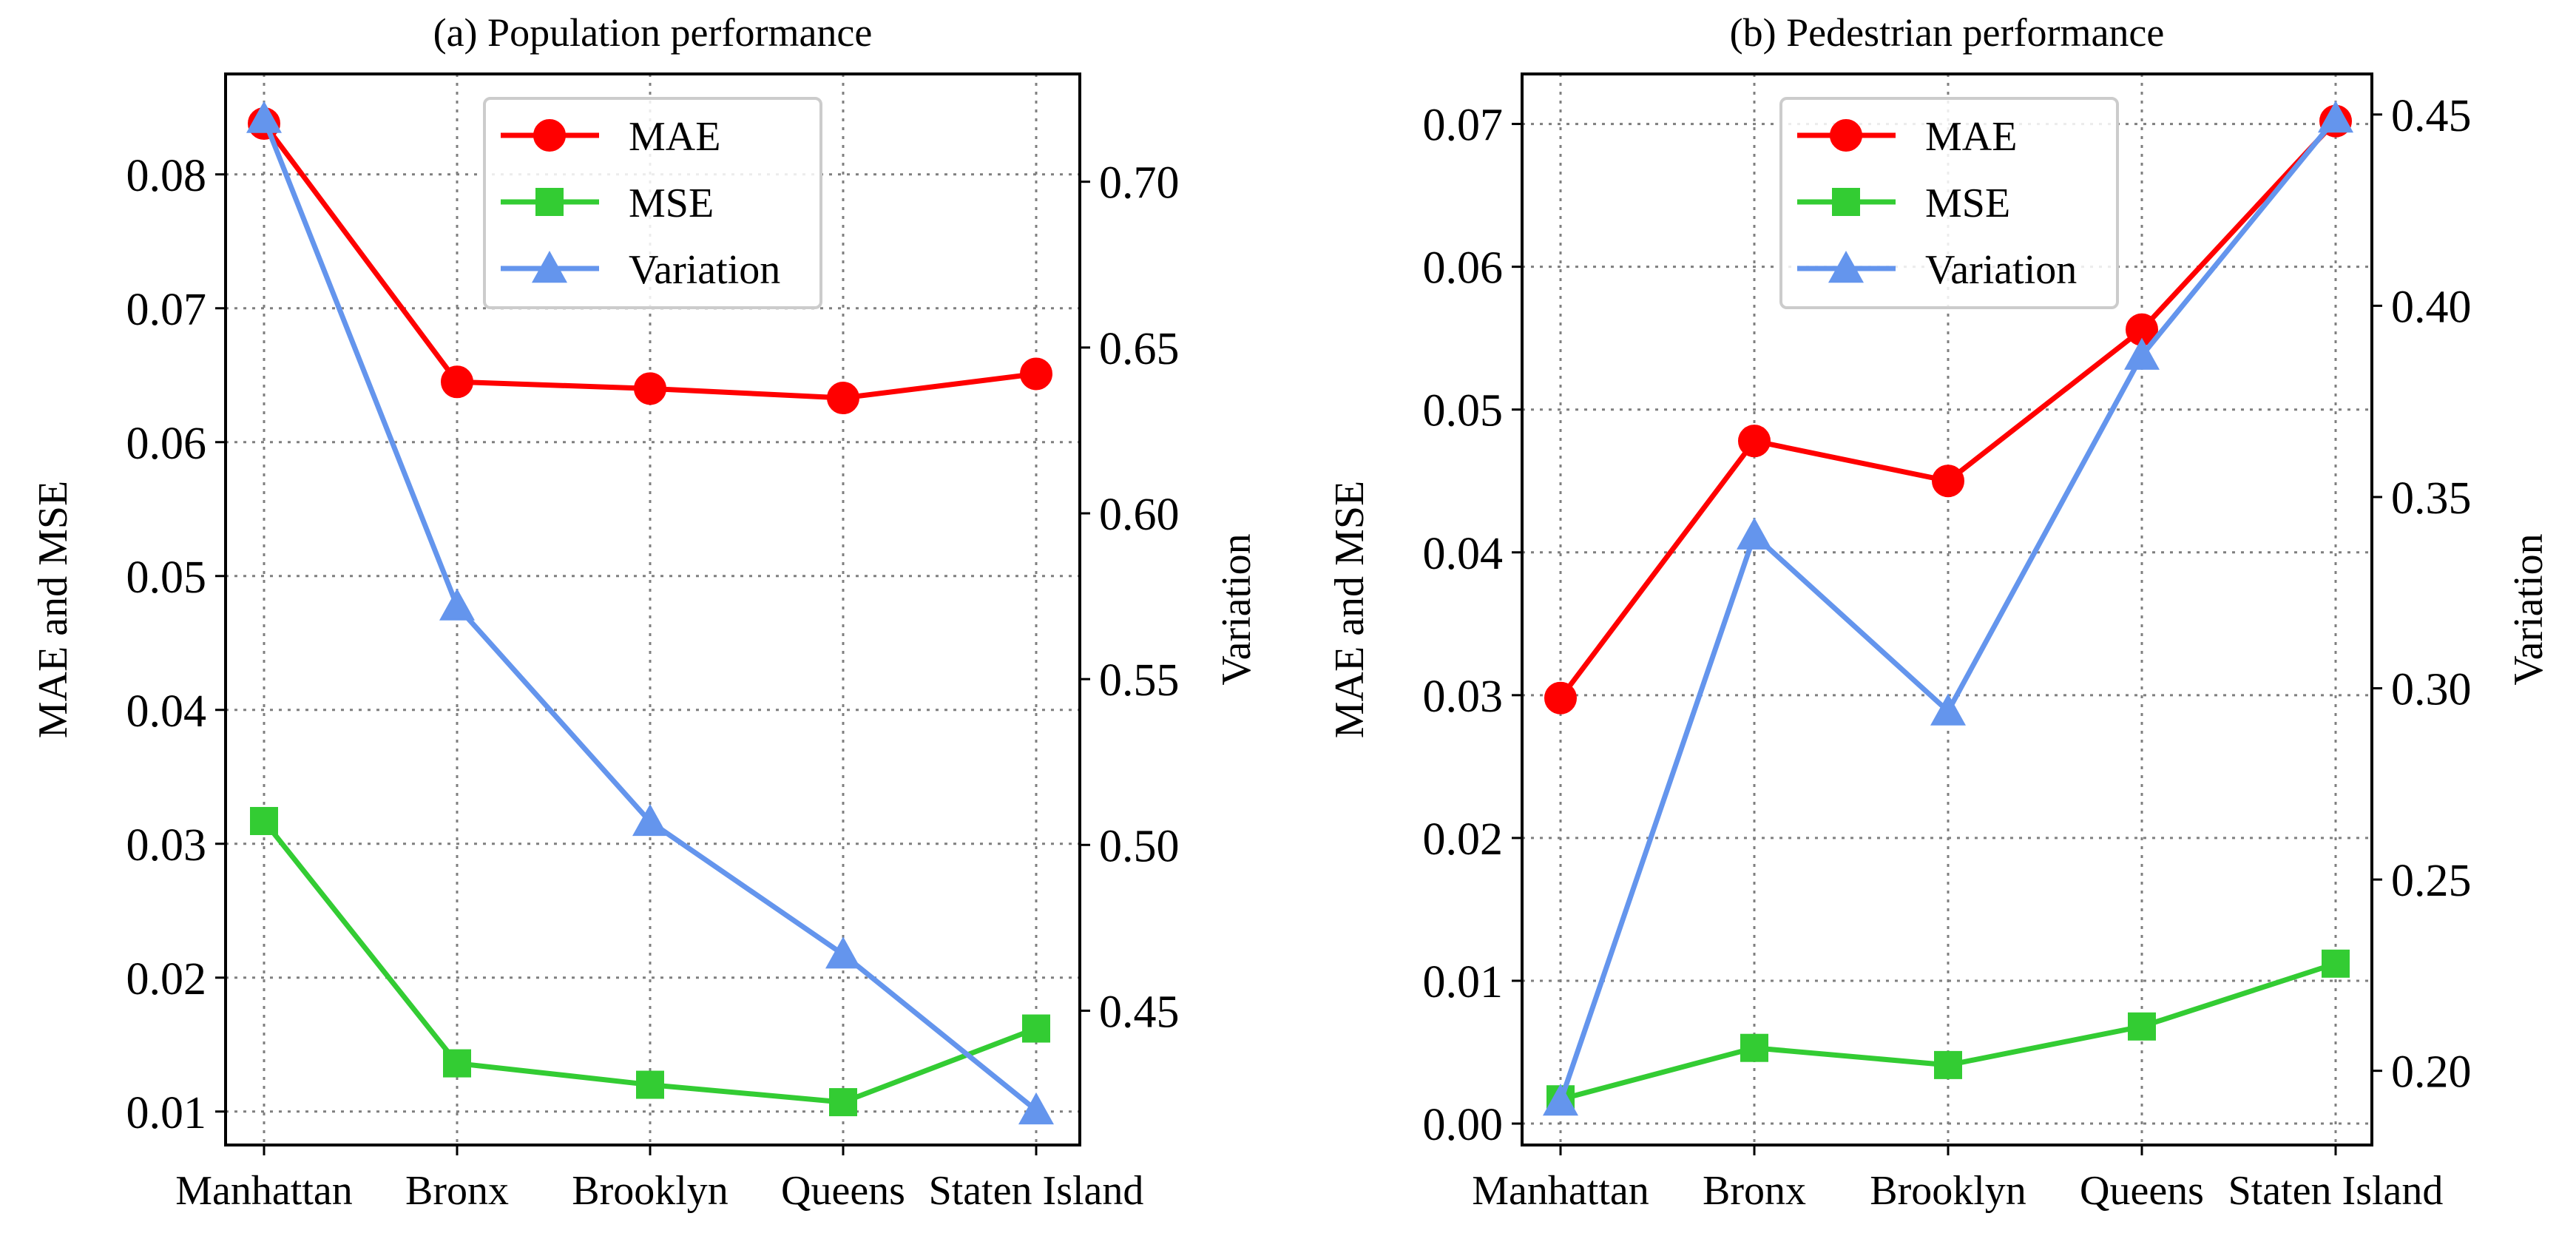 Image resolution: width=2576 pixels, height=1253 pixels. Describe the element at coordinates (1139, 846) in the screenshot. I see `y2-tick-label: 0.50` at that location.